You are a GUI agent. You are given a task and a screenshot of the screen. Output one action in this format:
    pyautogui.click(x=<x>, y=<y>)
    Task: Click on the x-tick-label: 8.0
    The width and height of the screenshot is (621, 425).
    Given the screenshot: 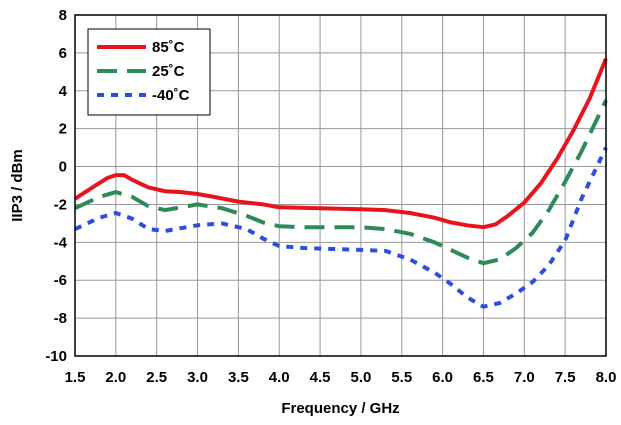 What is the action you would take?
    pyautogui.click(x=606, y=377)
    